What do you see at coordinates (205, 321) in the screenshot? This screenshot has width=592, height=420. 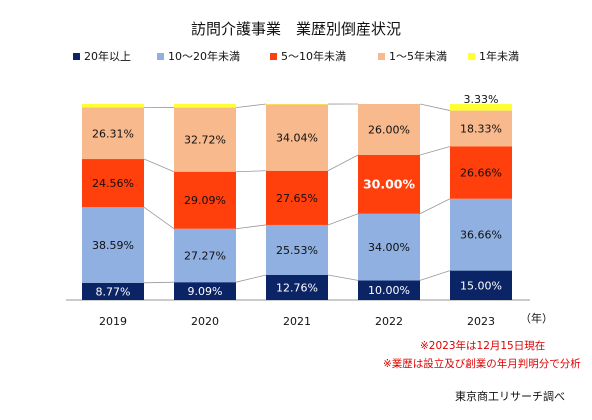 I see `x-tick-label: 2020` at bounding box center [205, 321].